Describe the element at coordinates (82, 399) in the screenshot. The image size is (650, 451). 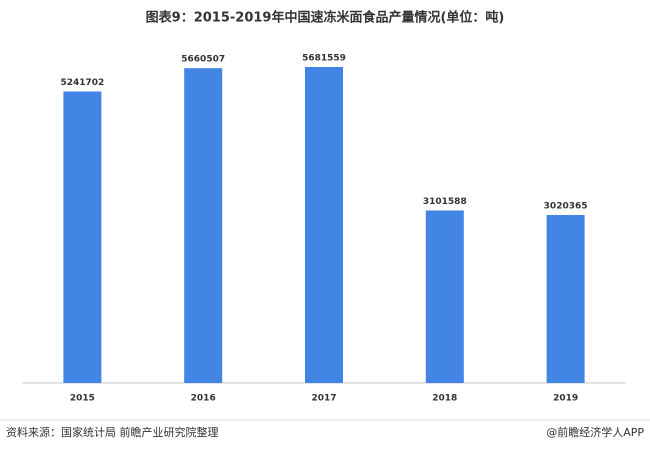
I see `x-tick-label: 2015` at that location.